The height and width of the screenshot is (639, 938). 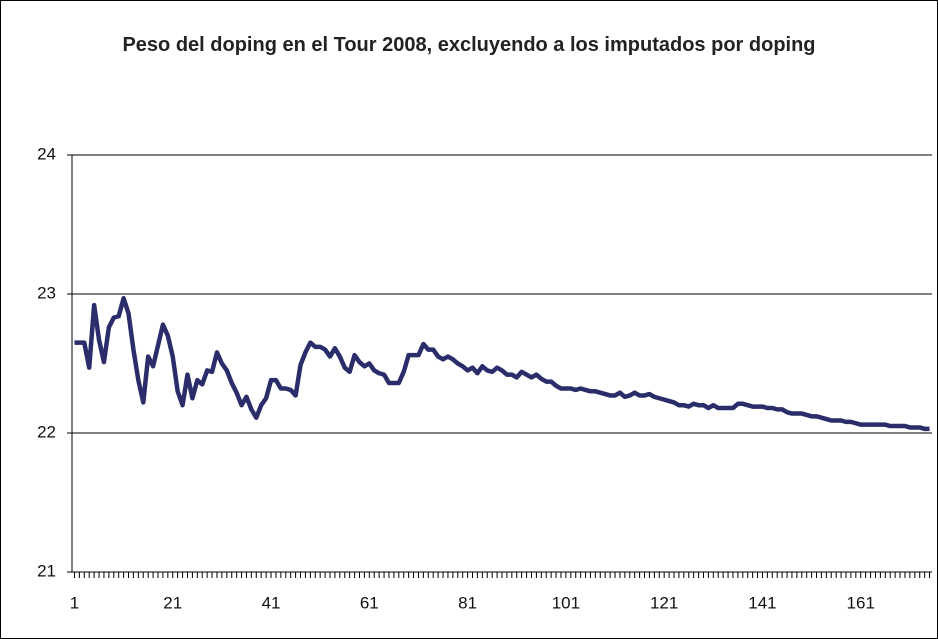 I want to click on x-tick-label: 81, so click(x=467, y=602).